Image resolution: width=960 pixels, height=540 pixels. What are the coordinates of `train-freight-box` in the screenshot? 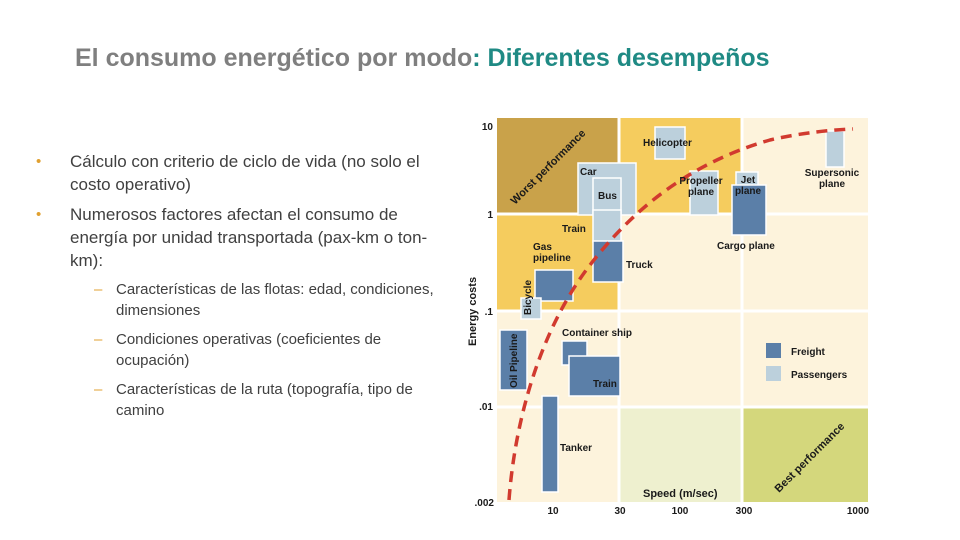 It's located at (594, 376).